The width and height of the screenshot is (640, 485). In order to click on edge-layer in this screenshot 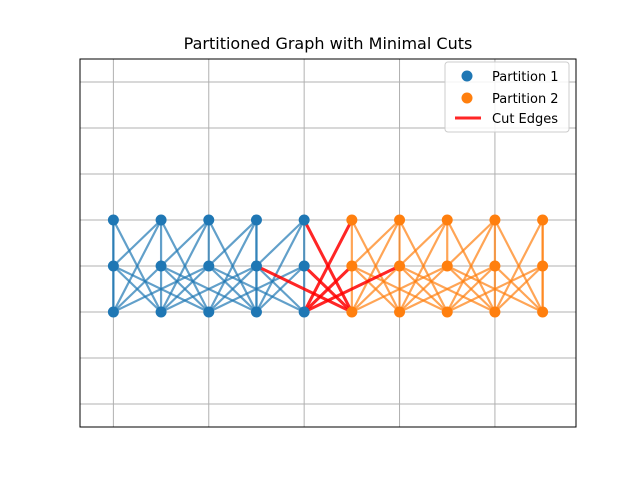, I will do `click(328, 266)`.